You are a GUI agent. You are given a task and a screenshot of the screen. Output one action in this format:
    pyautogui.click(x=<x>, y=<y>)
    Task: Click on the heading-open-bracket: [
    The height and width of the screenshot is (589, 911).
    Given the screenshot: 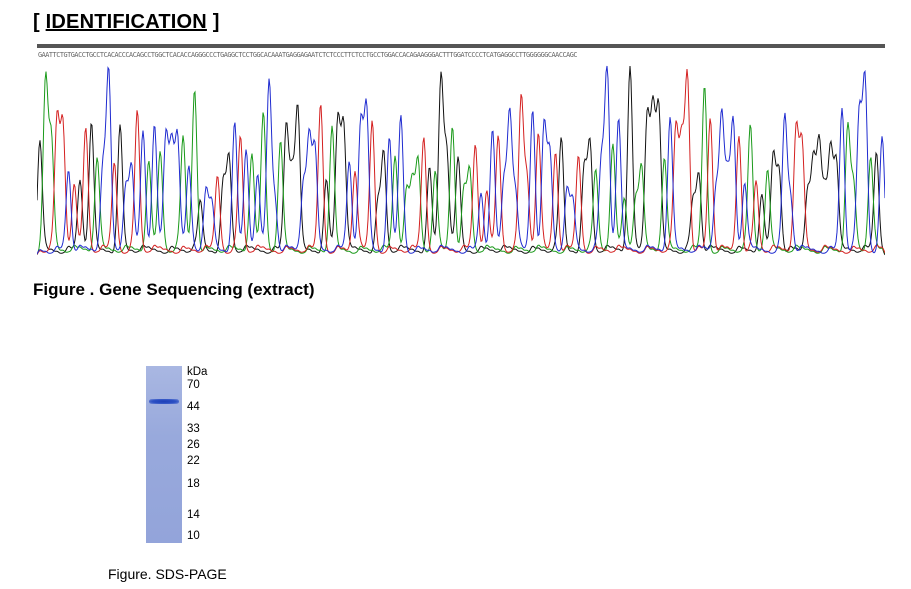 What is the action you would take?
    pyautogui.click(x=39, y=22)
    